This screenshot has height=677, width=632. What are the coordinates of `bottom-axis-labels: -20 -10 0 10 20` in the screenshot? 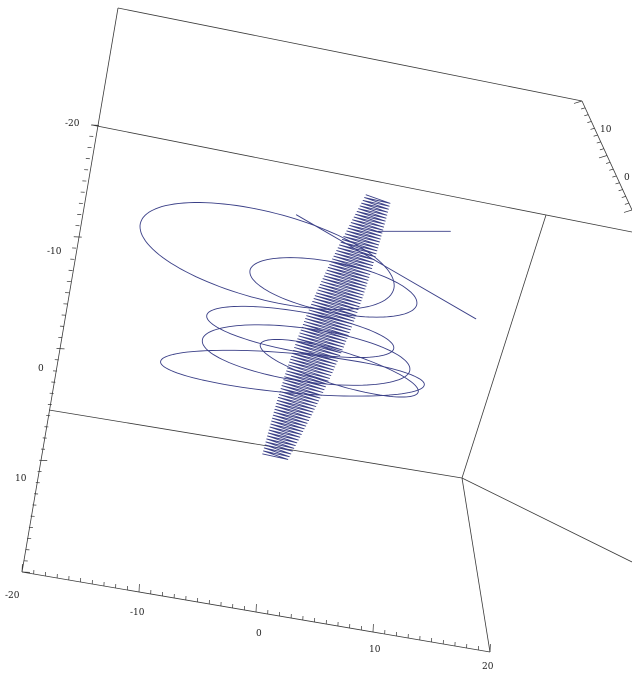 It's located at (249, 631).